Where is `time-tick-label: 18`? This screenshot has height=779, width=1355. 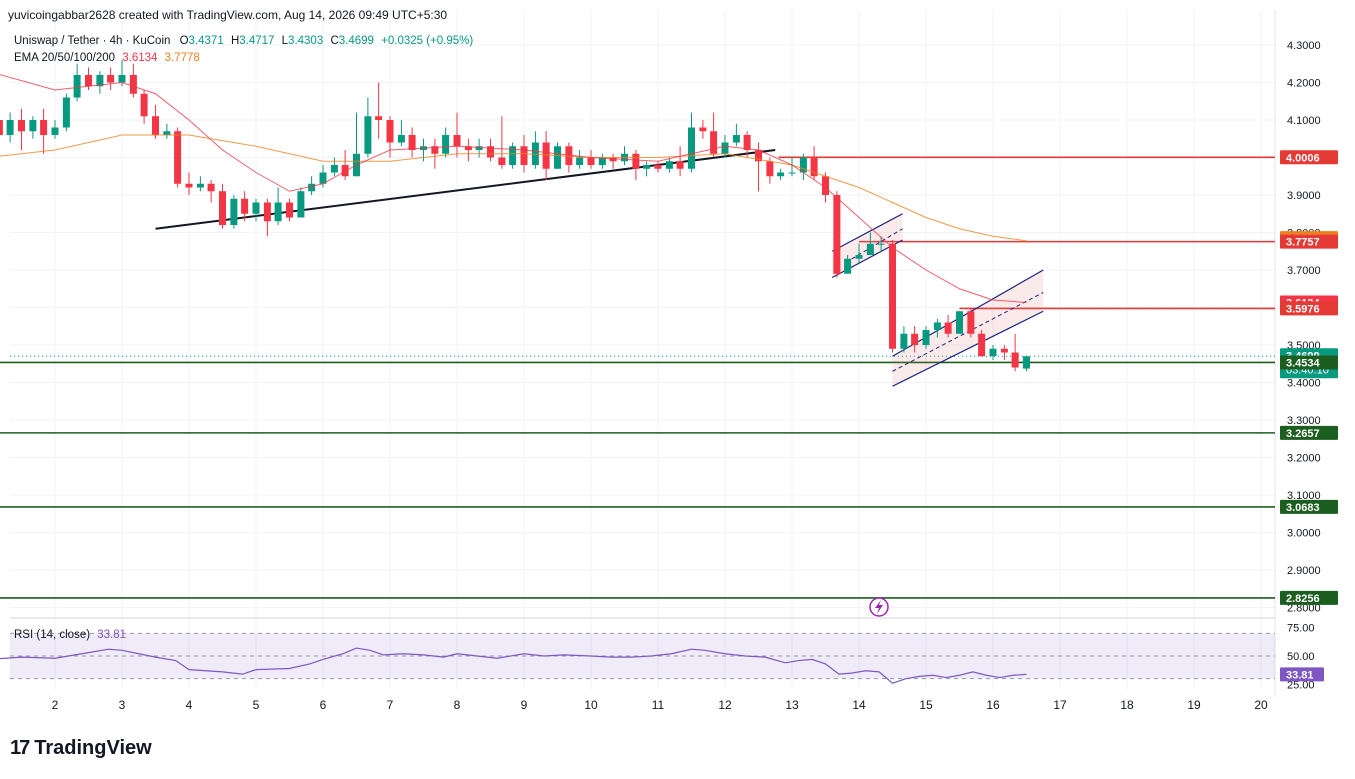
time-tick-label: 18 is located at coordinates (1127, 705).